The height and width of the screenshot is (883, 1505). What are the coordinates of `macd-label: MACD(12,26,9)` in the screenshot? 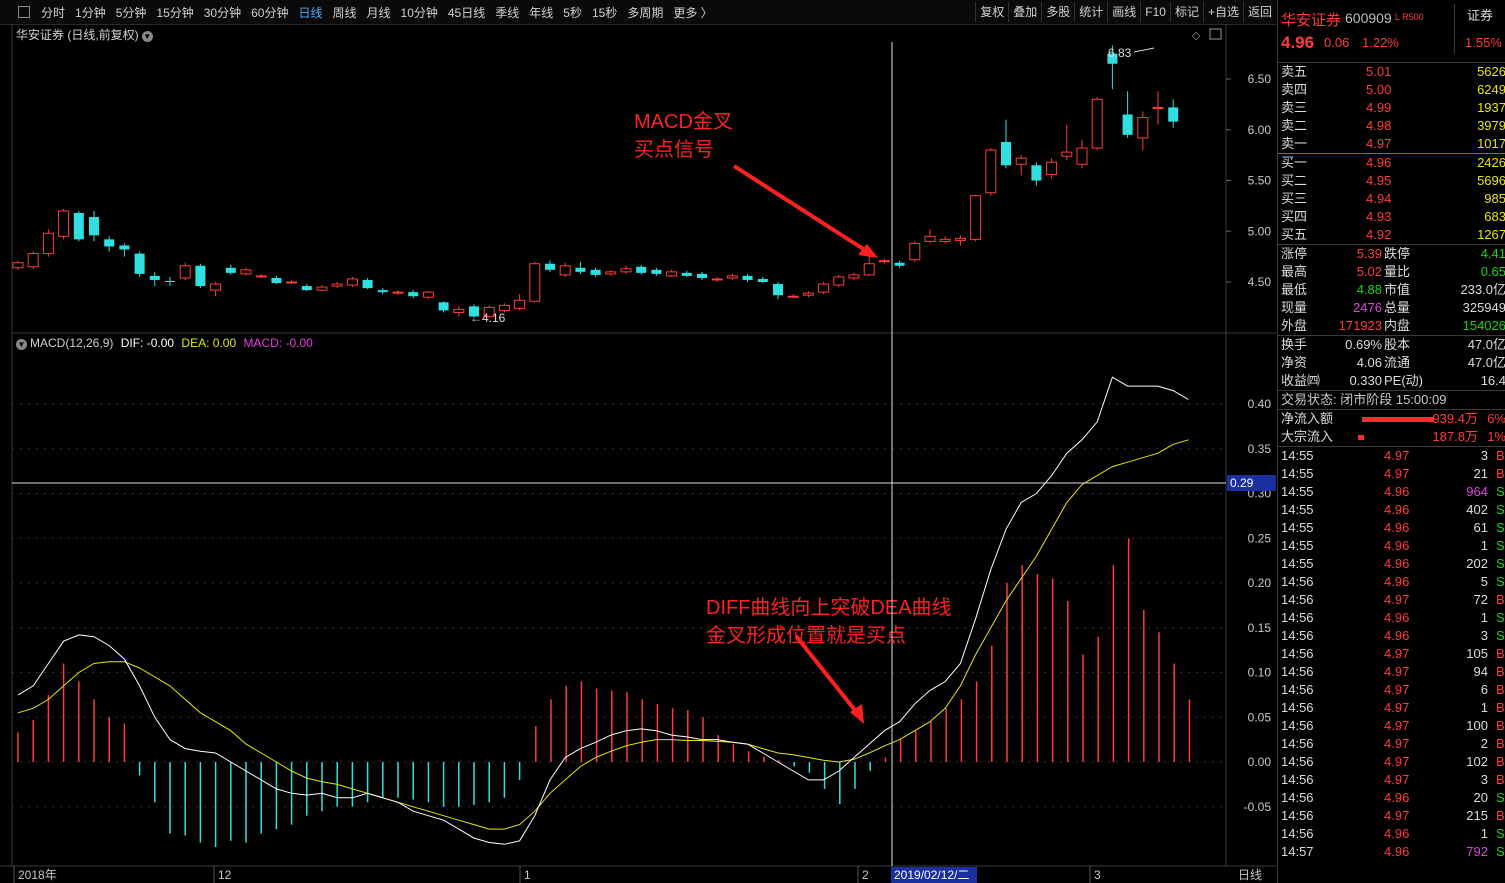 It's located at (72, 343).